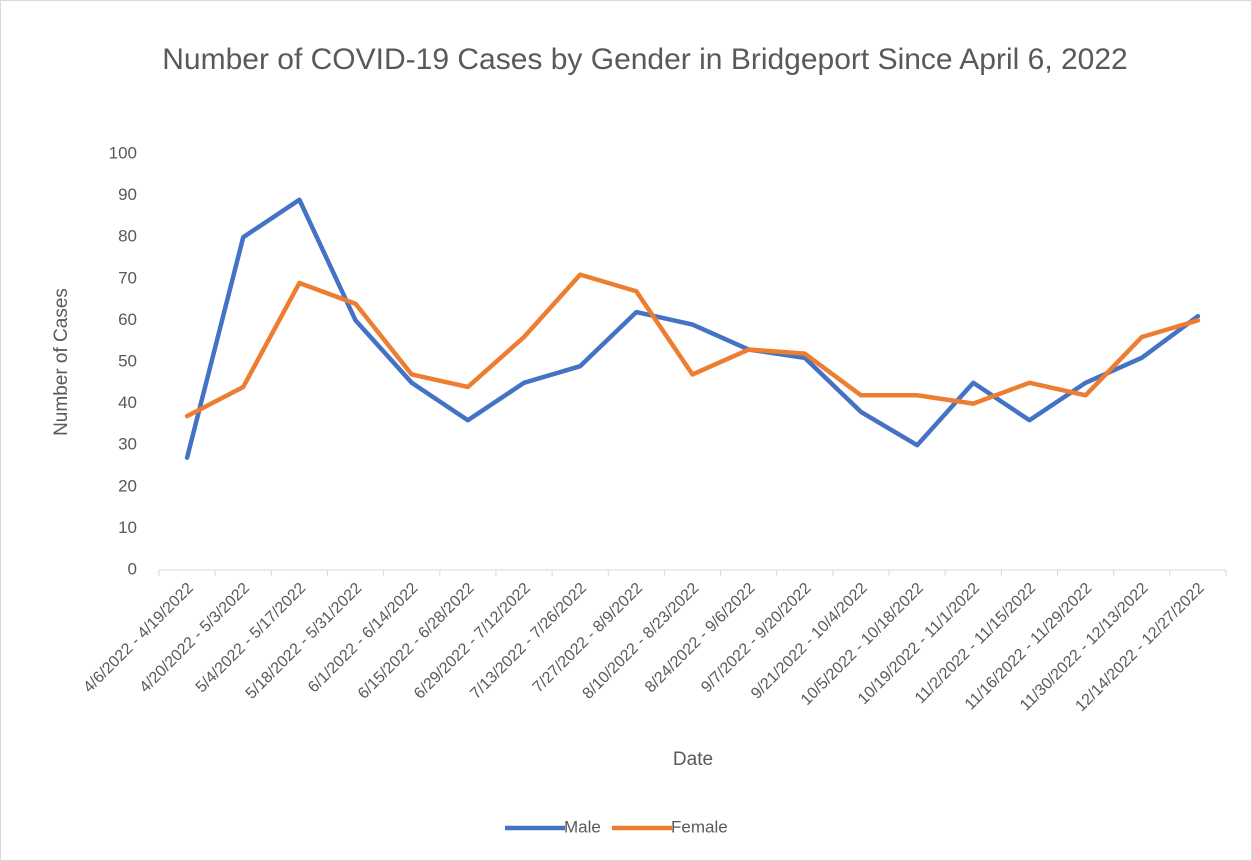  Describe the element at coordinates (692, 345) in the screenshot. I see `series-line` at that location.